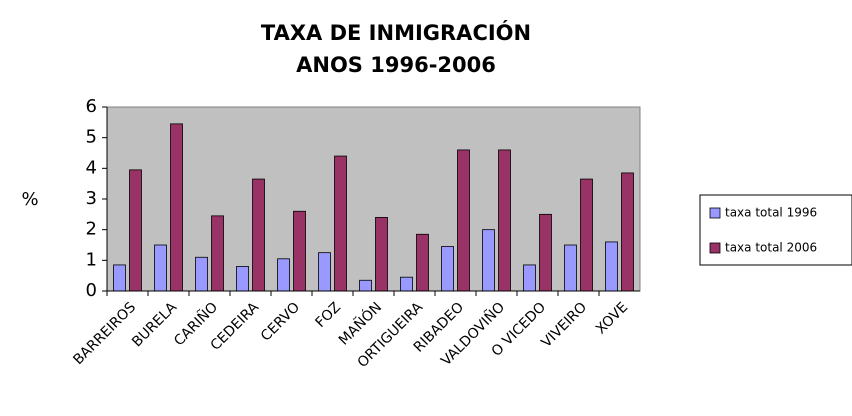 Image resolution: width=852 pixels, height=416 pixels. Describe the element at coordinates (612, 318) in the screenshot. I see `x-tick-label: XOVE` at that location.